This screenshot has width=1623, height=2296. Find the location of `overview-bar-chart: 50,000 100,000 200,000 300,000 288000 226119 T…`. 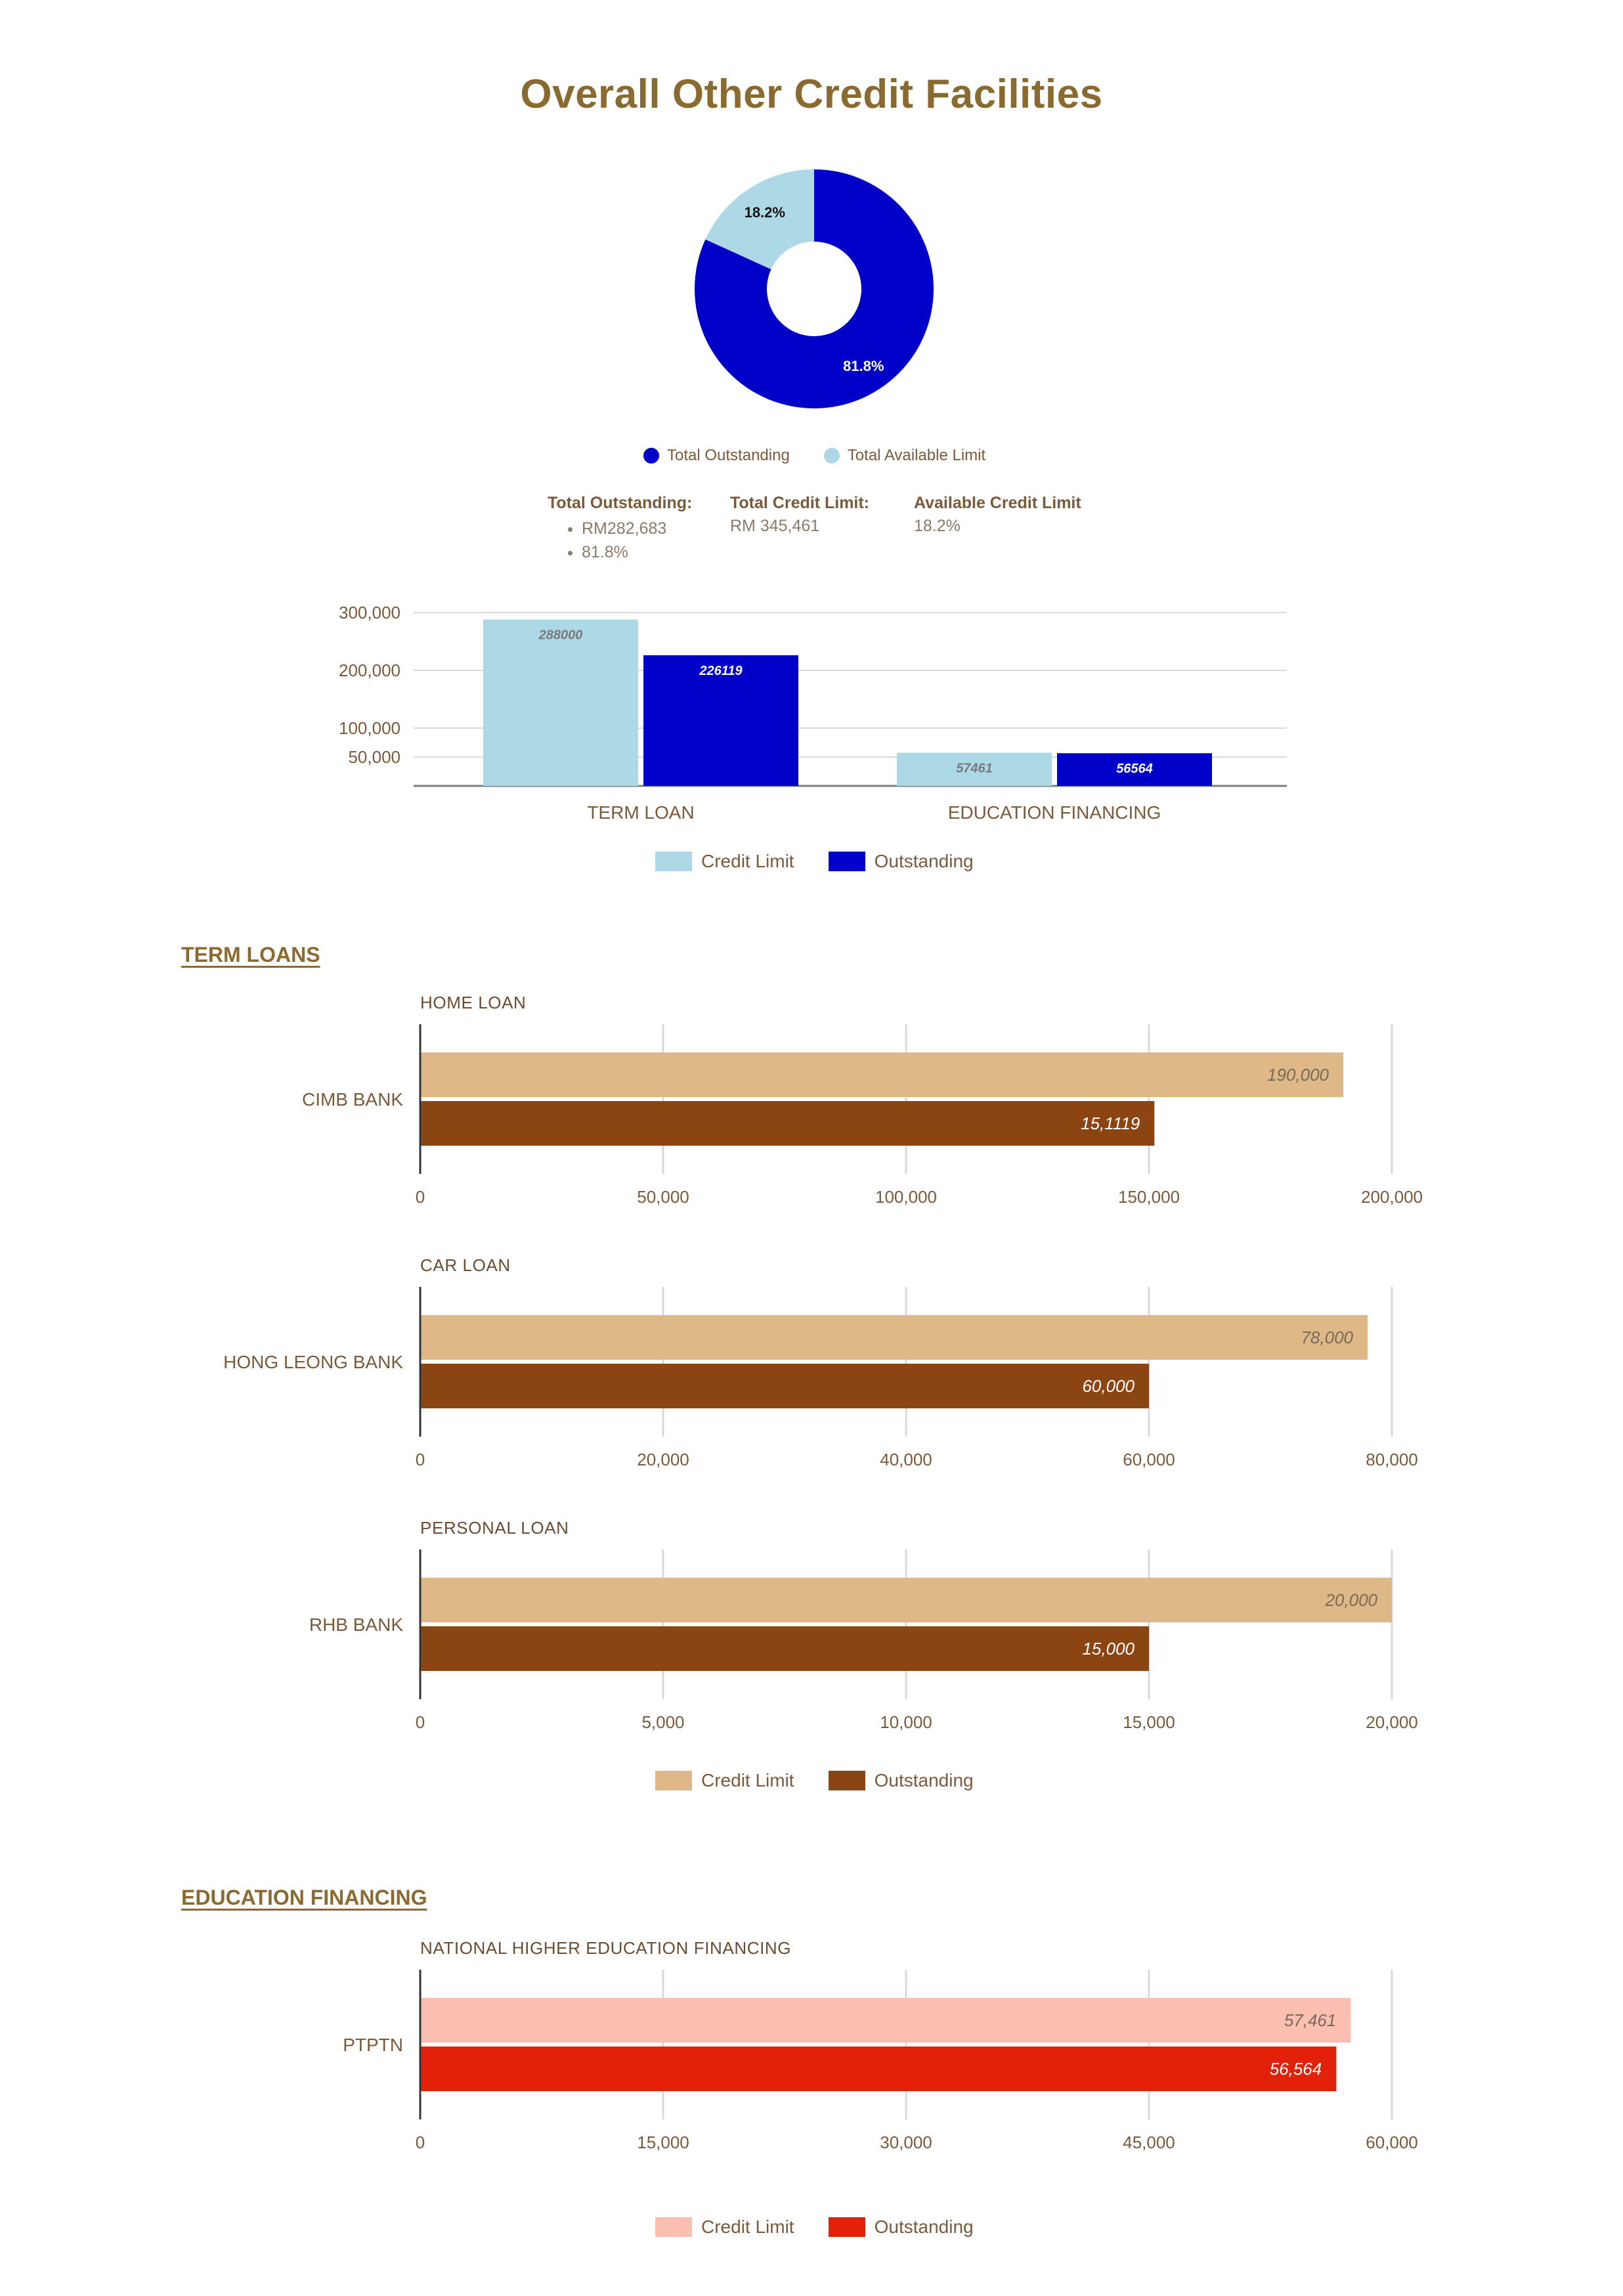

overview-bar-chart: 50,000 100,000 200,000 300,000 288000 226119 T… is located at coordinates (813, 713).